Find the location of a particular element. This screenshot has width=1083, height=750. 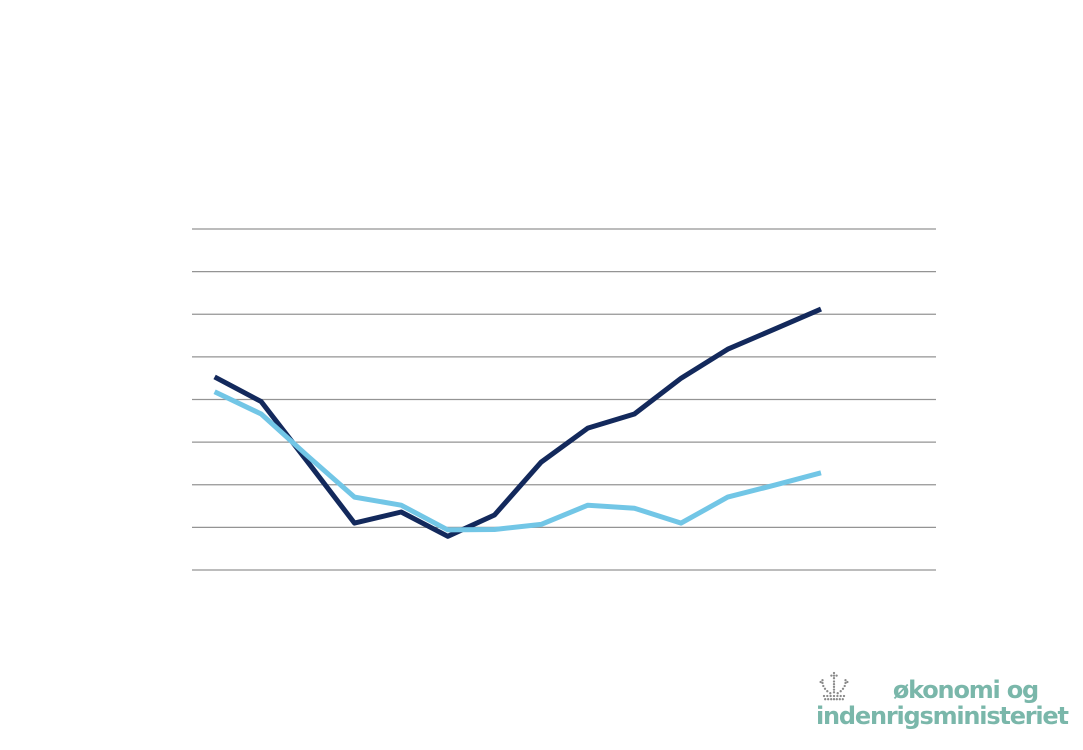

logo-text-line1: økonomi og is located at coordinates (965, 690).